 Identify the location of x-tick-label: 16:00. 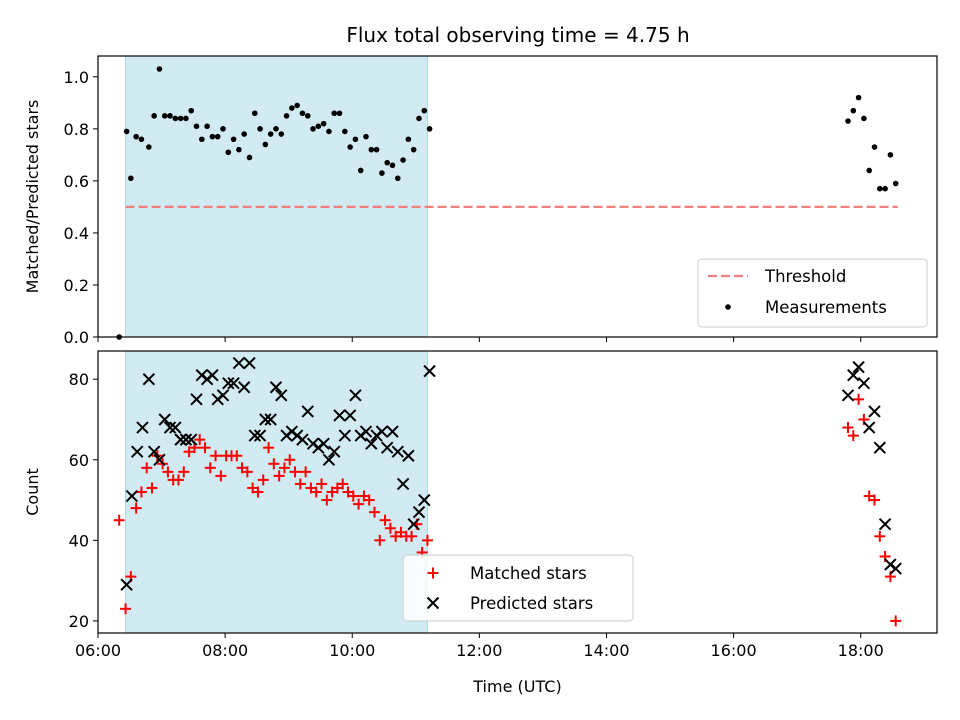
(734, 650).